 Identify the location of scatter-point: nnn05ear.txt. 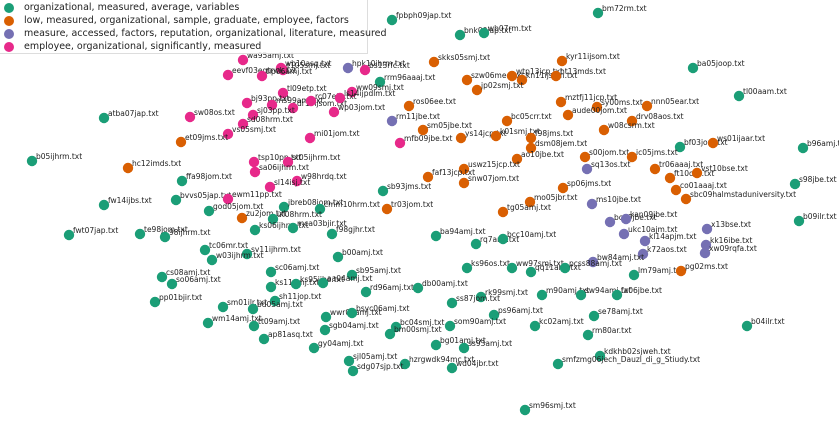
(670, 104).